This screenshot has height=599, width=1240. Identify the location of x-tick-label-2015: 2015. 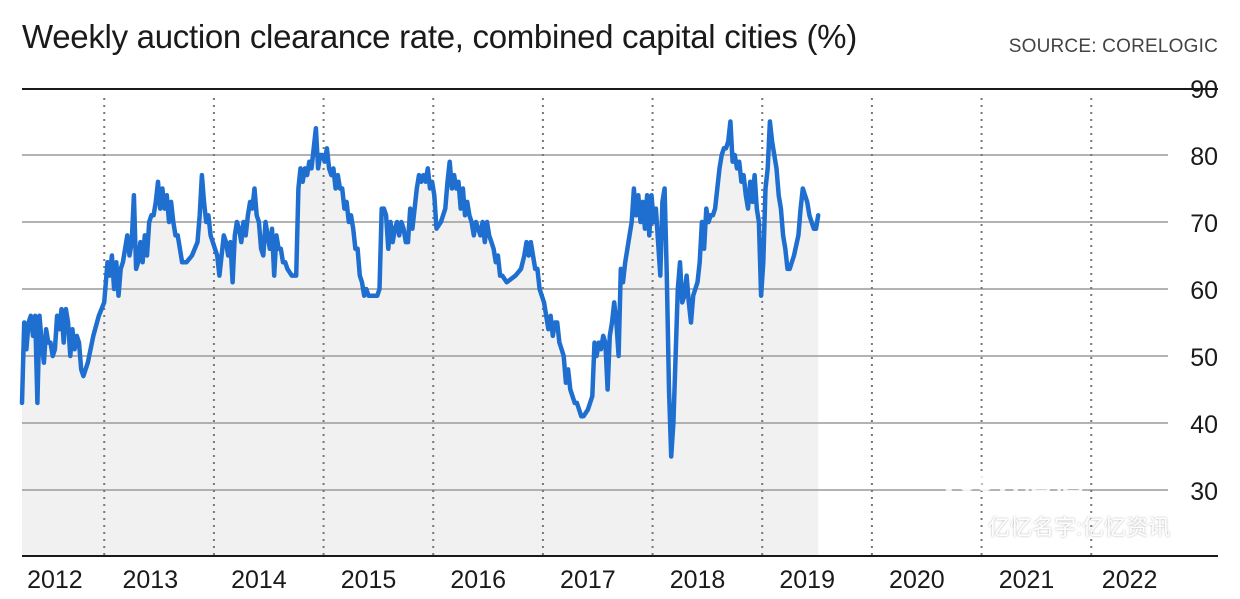
(369, 580).